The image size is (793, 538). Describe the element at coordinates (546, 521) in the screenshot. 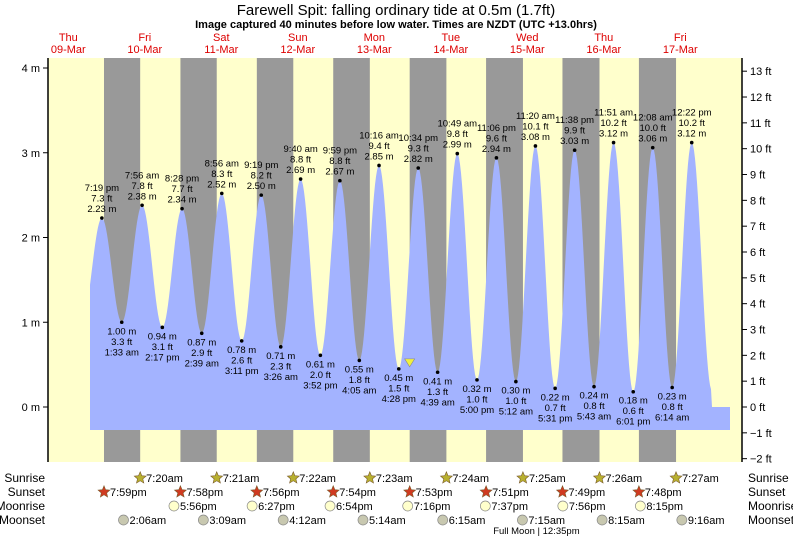

I see `moonset-time: 7:15am` at that location.